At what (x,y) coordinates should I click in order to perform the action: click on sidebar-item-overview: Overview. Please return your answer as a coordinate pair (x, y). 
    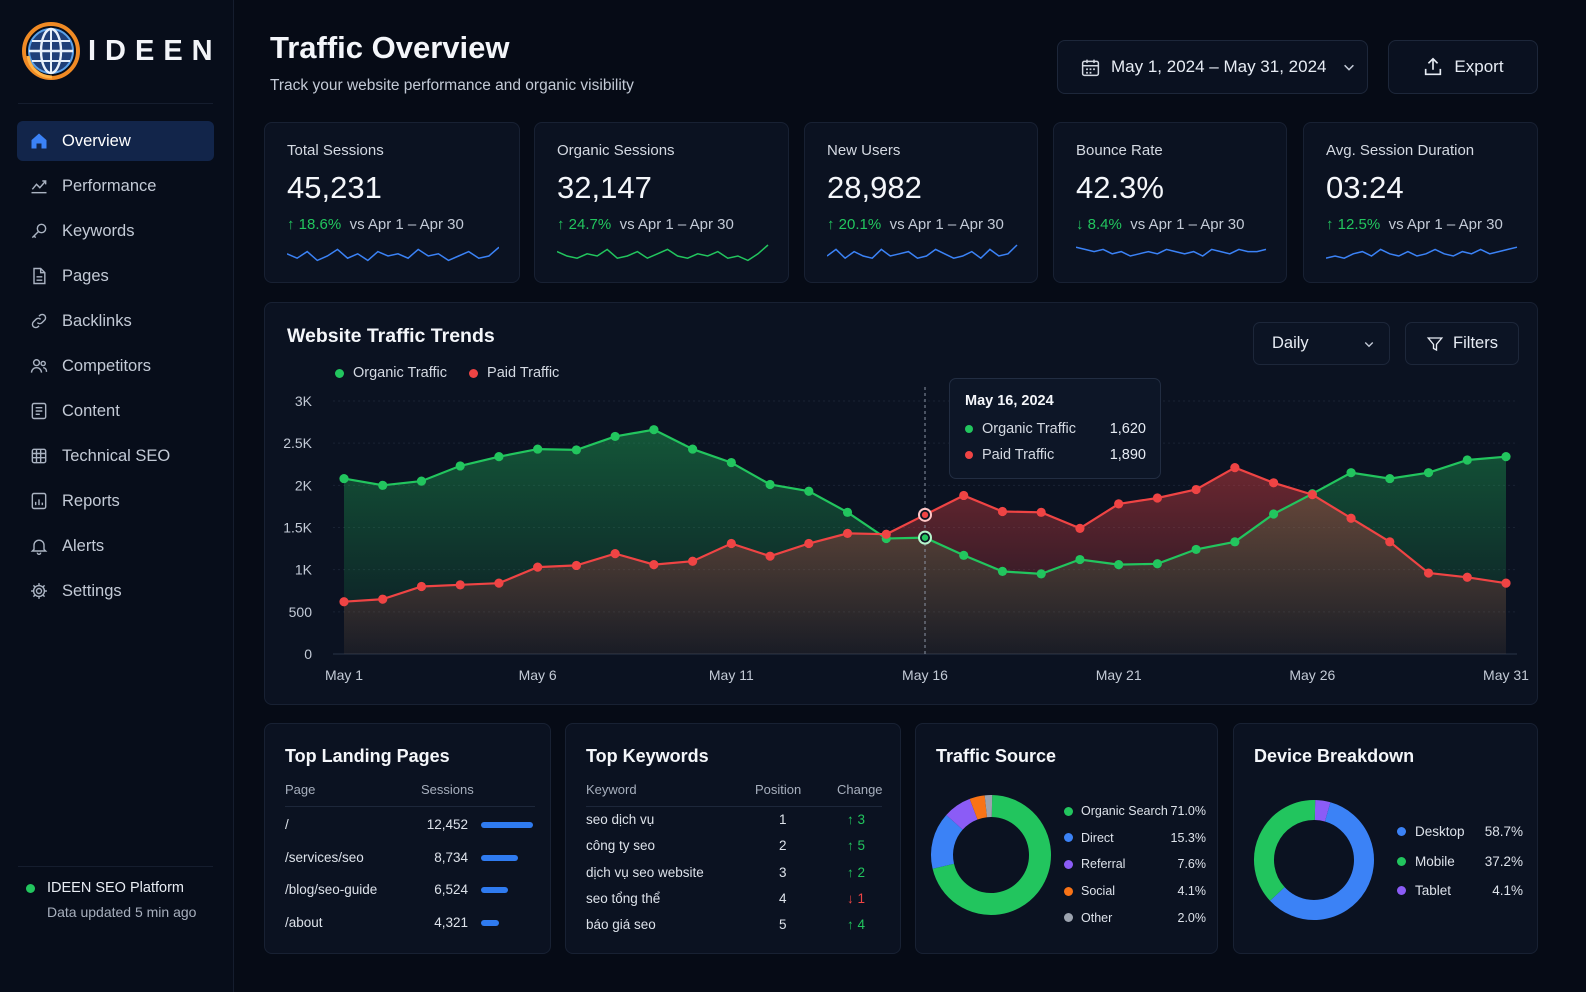
    Looking at the image, I should click on (115, 141).